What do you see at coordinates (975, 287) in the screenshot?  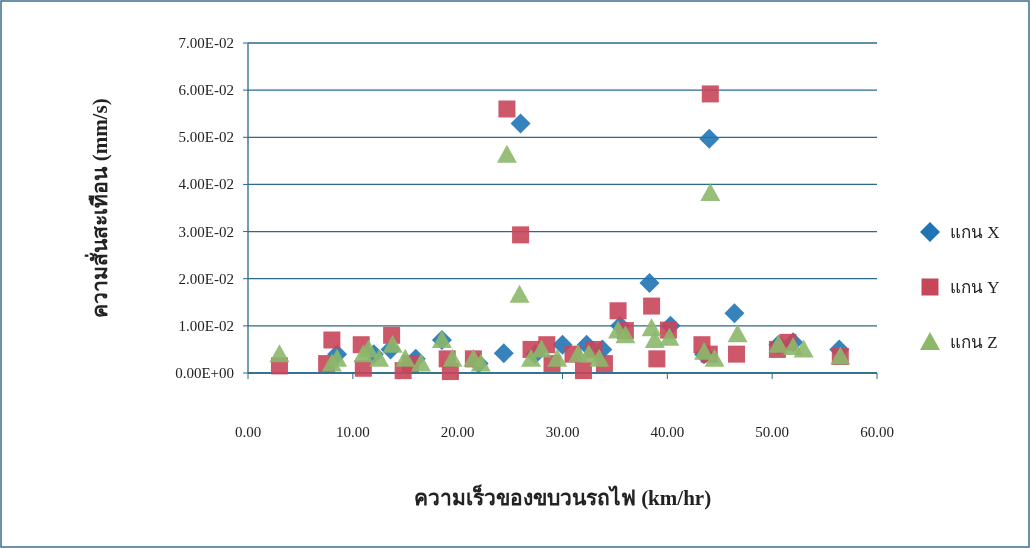 I see `legend-label: แกน Y` at bounding box center [975, 287].